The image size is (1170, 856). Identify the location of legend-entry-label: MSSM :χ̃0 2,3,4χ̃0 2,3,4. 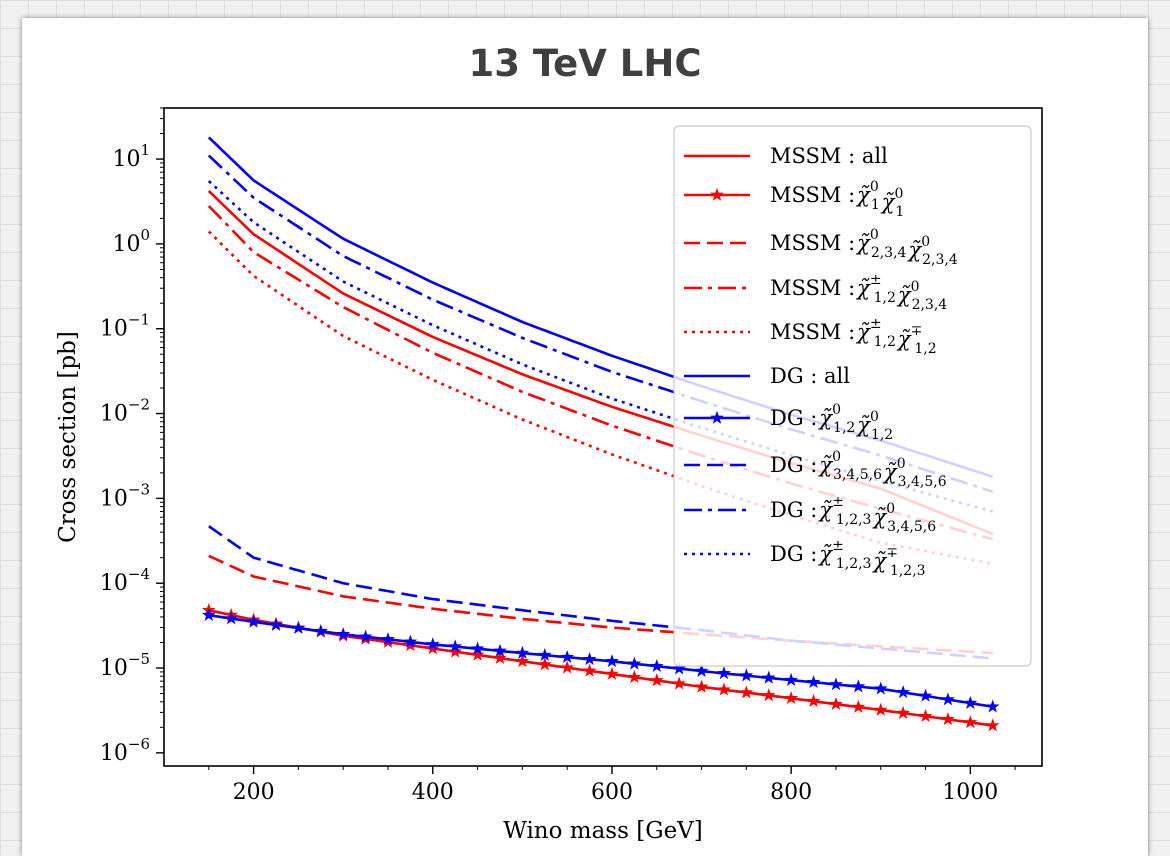
(864, 247).